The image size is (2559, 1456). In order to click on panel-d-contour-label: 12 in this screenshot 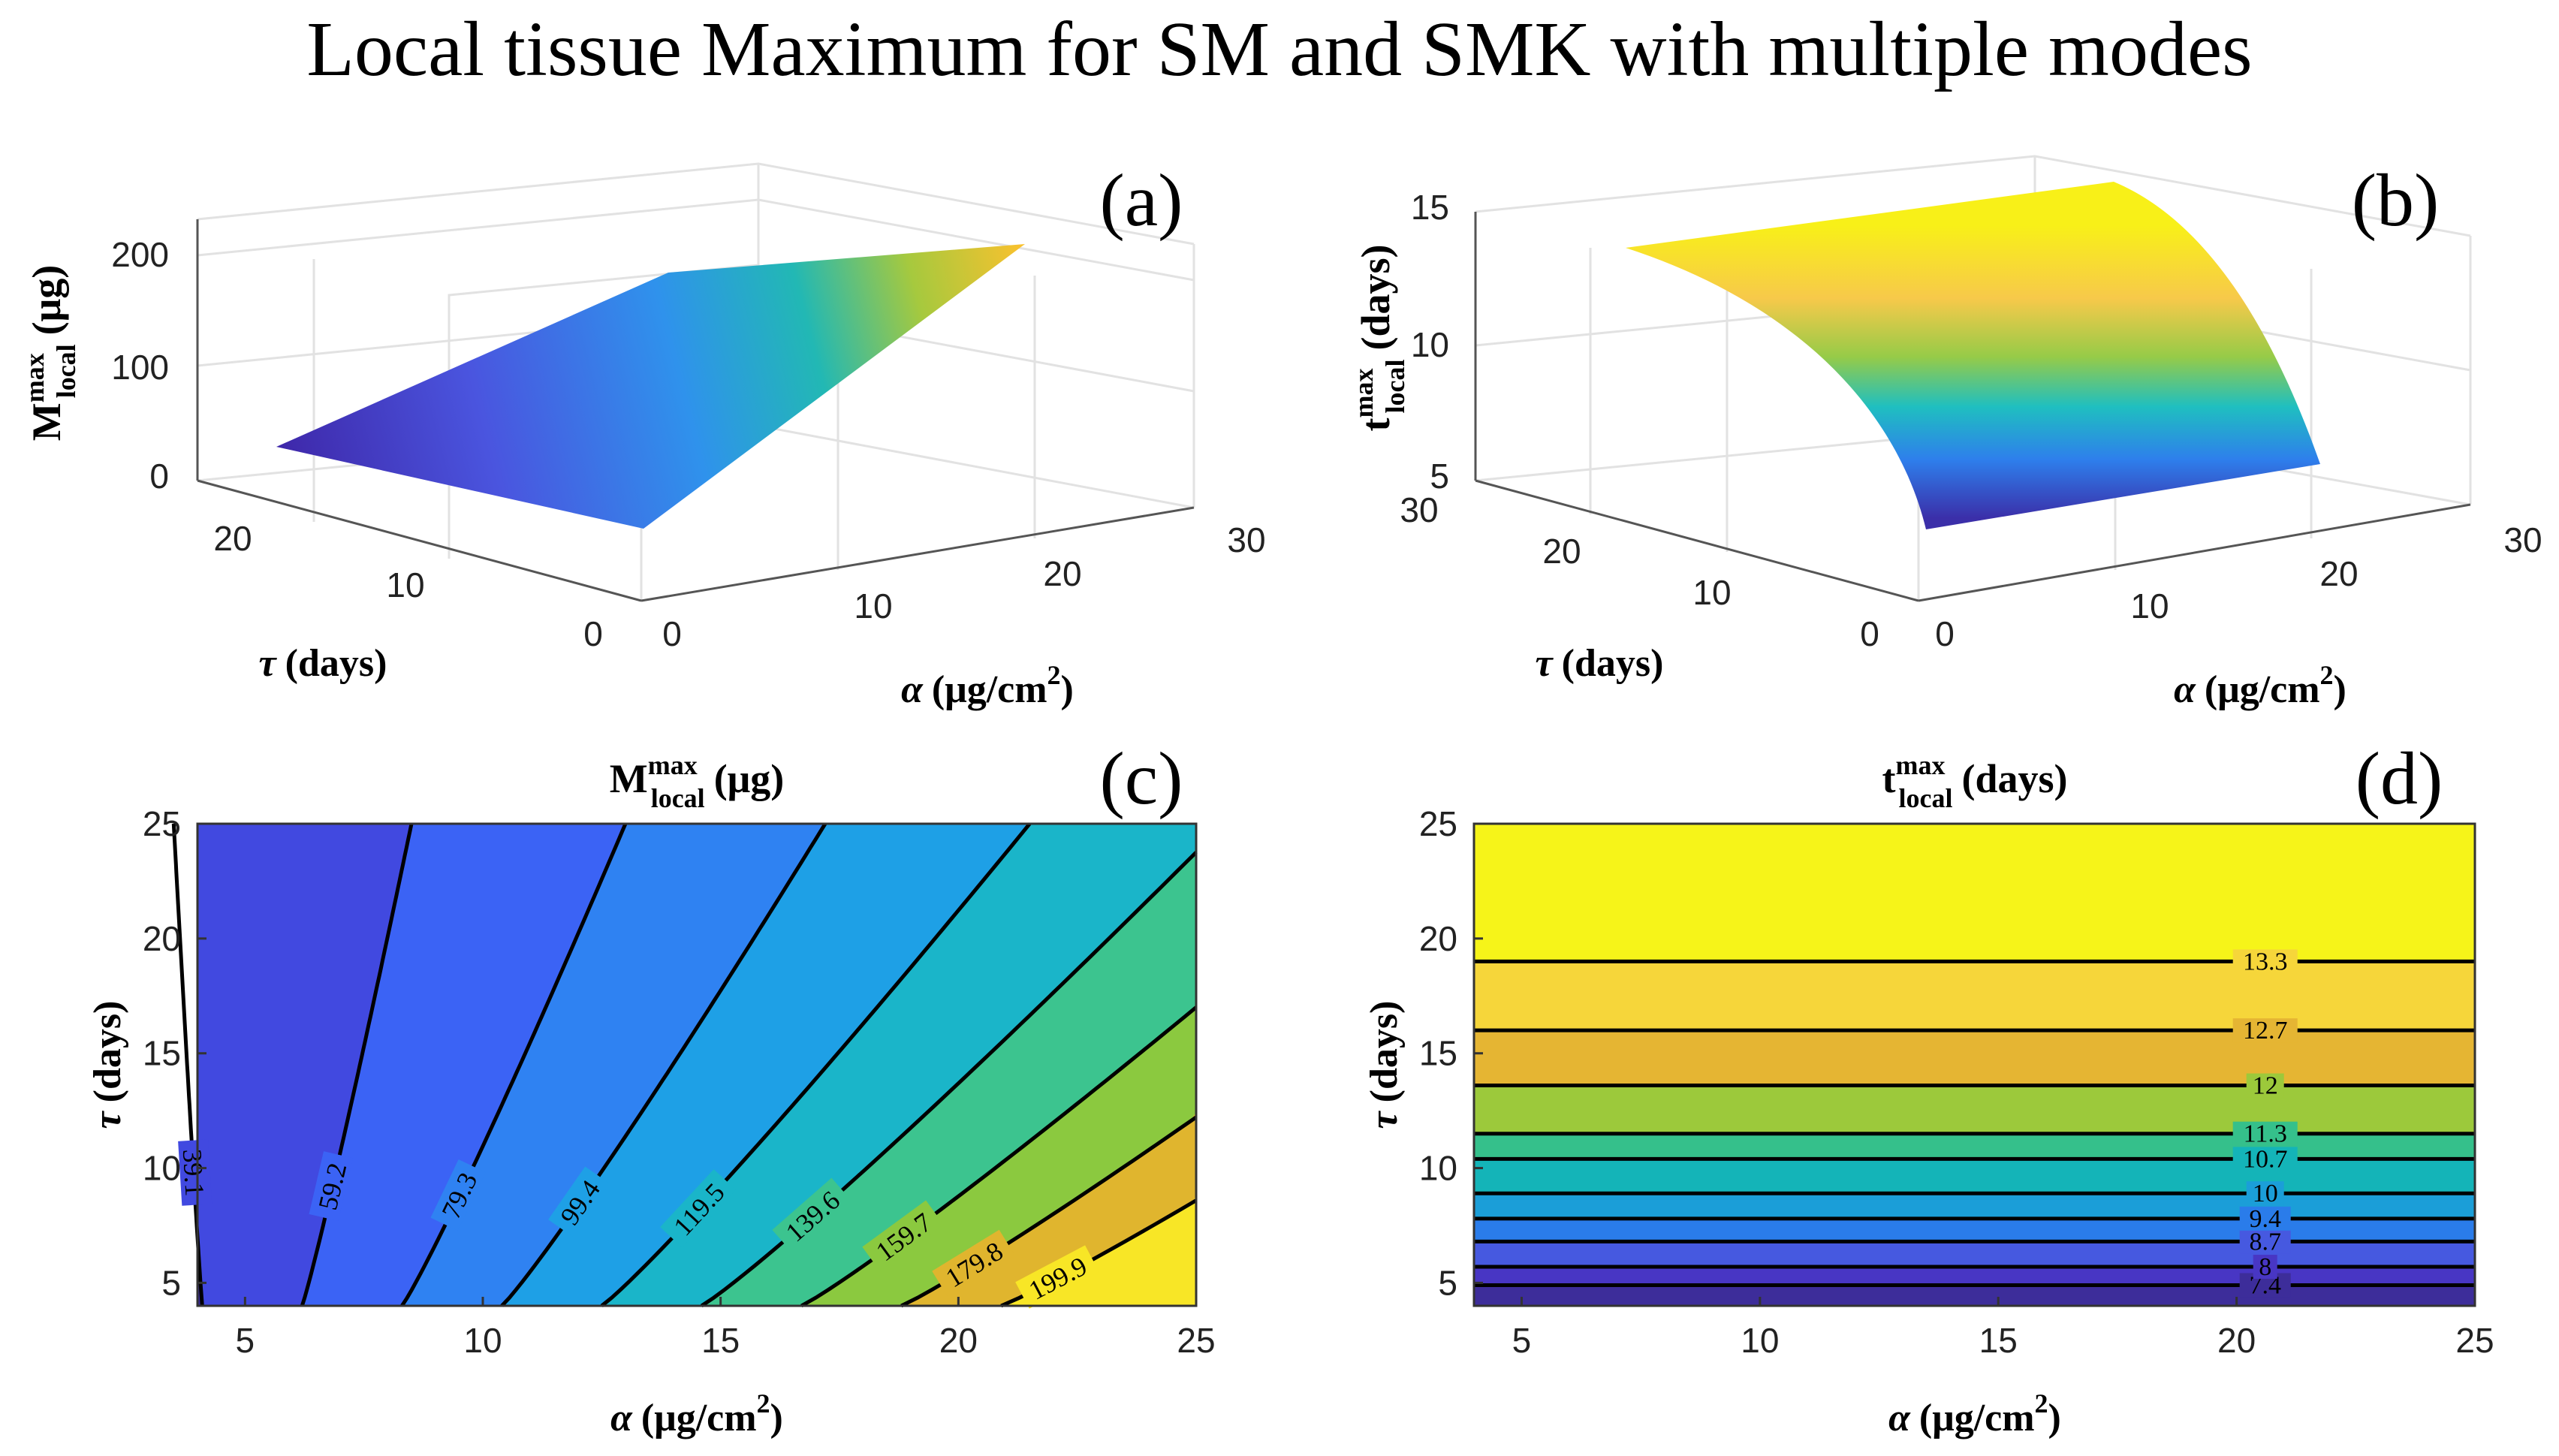, I will do `click(2265, 1086)`.